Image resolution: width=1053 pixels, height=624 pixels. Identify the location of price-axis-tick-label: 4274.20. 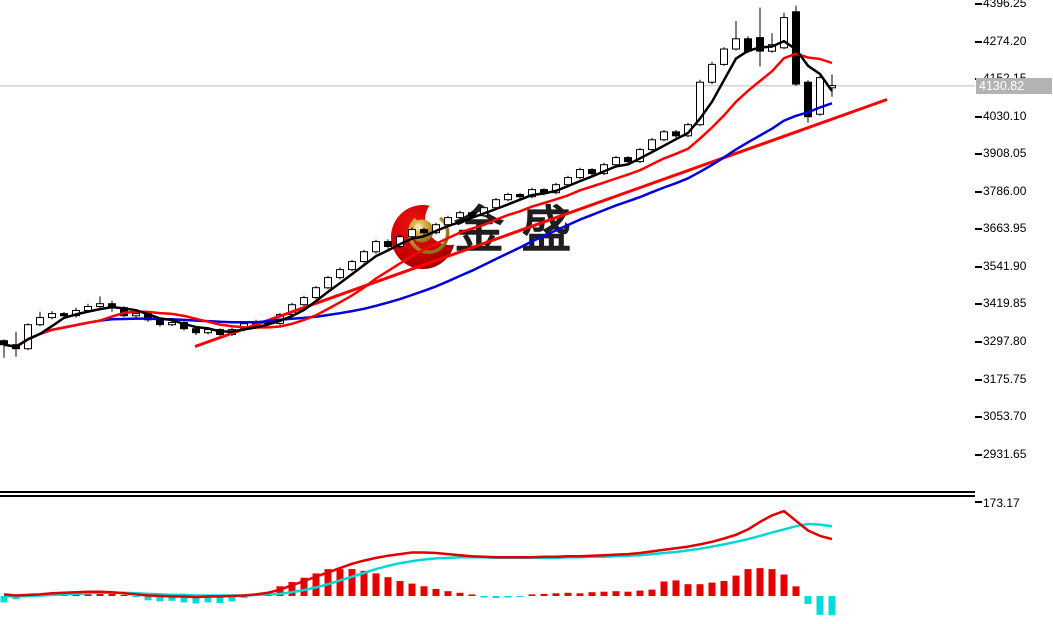
(1005, 40).